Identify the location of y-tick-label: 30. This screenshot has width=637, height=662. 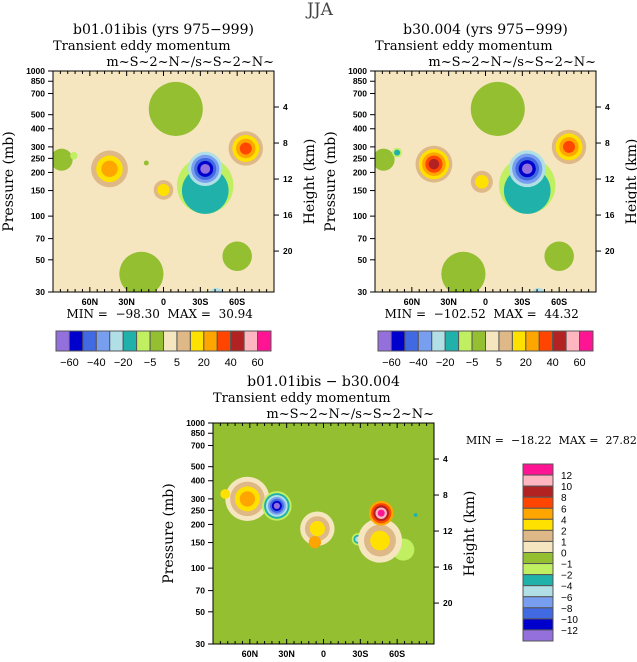
(41, 292).